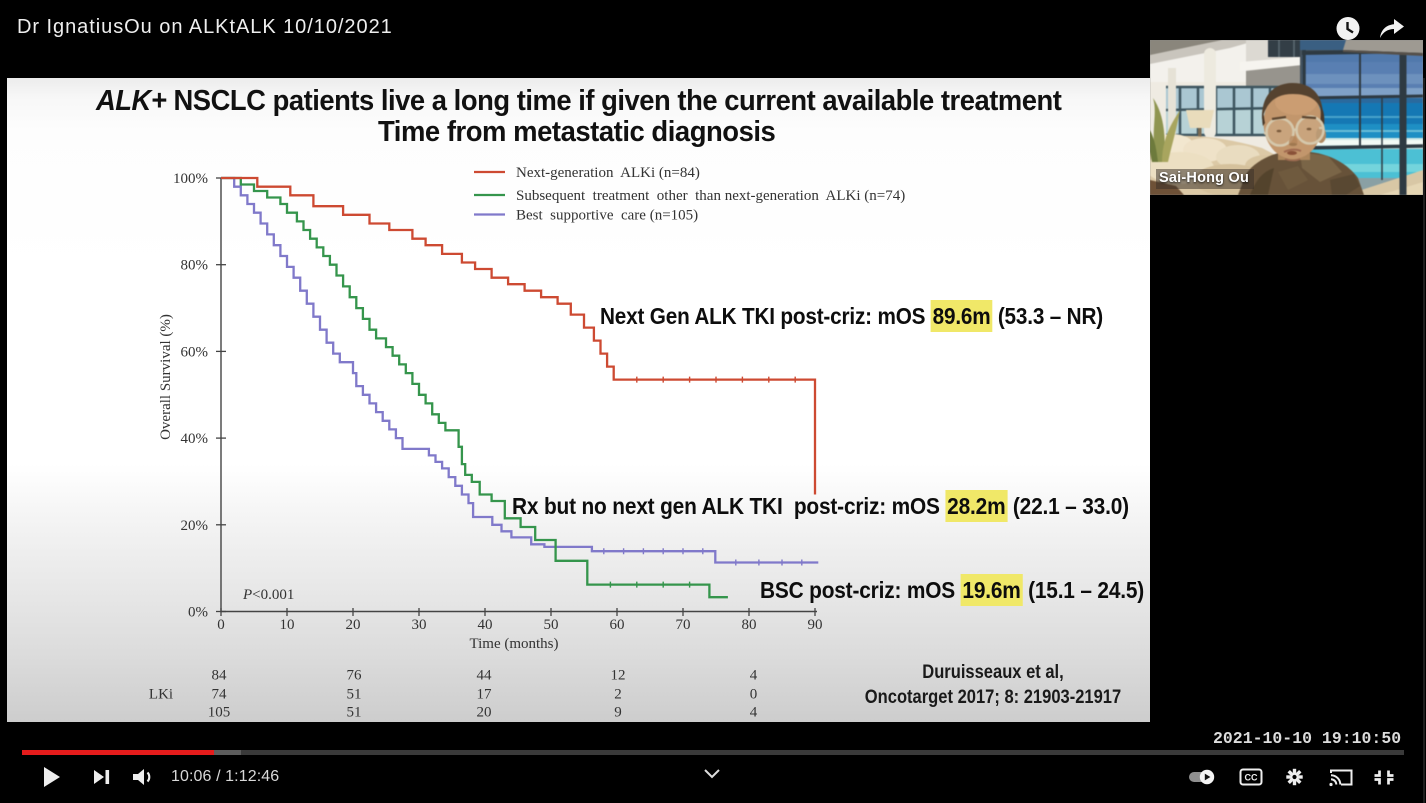  I want to click on svg-text: 60, so click(617, 625).